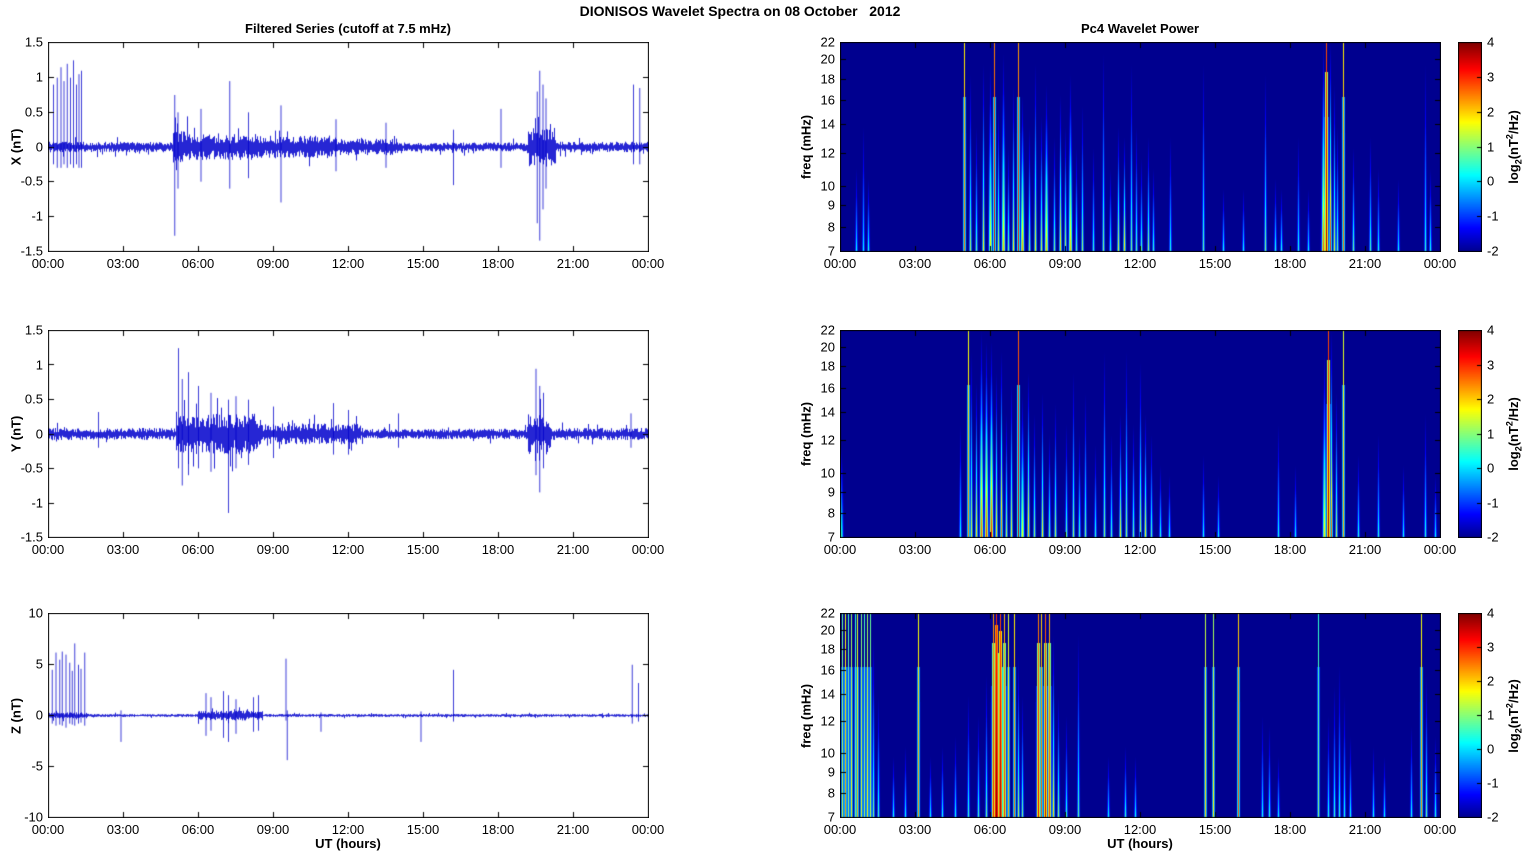  Describe the element at coordinates (806, 147) in the screenshot. I see `freq-axis-label-row1: freq (mHz)` at that location.